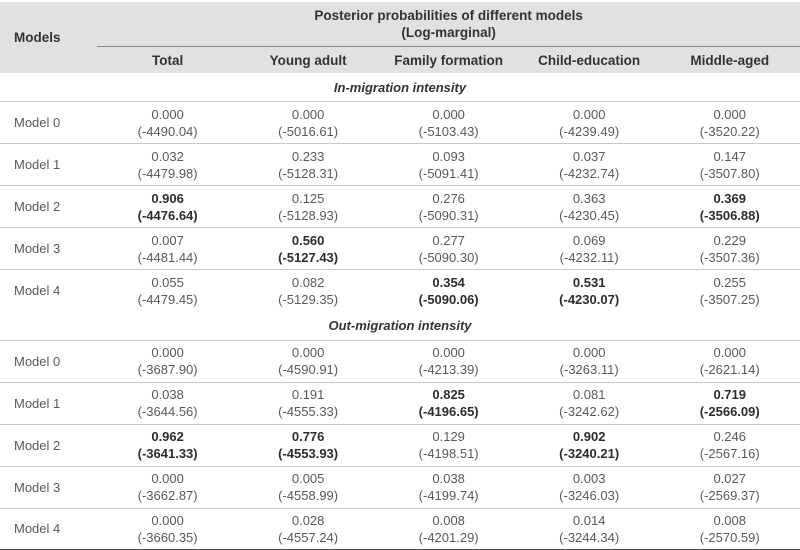 Image resolution: width=800 pixels, height=550 pixels. Describe the element at coordinates (729, 411) in the screenshot. I see `log-marginal-value: (-2566.09)` at that location.